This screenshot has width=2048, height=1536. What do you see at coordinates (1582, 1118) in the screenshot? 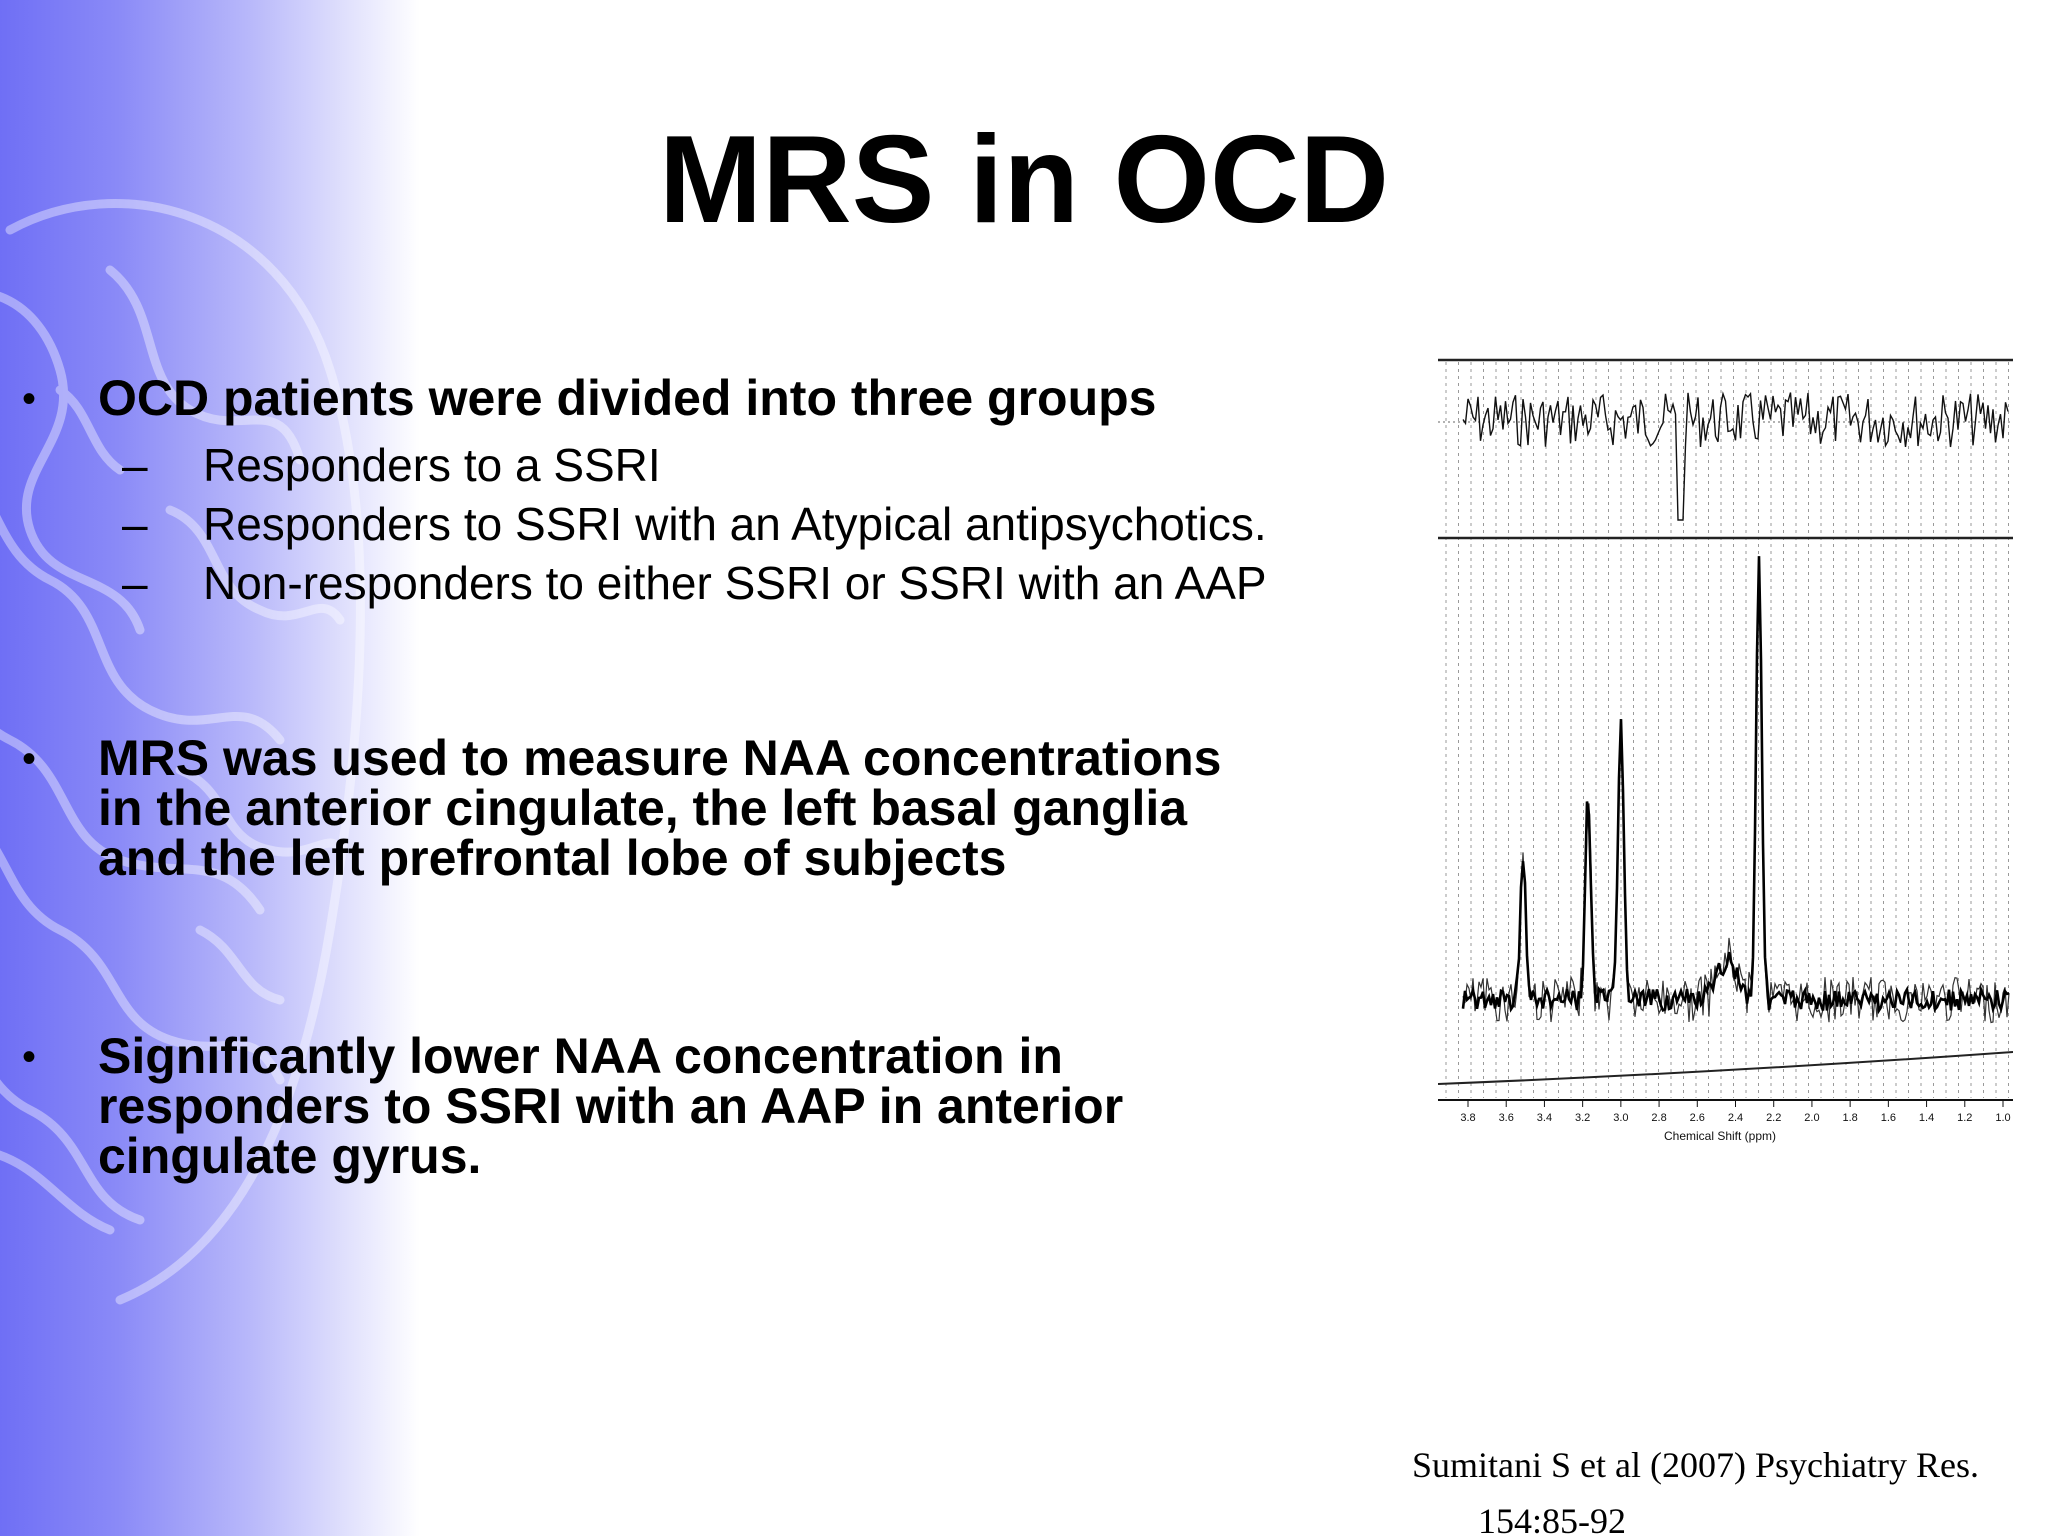
I see `x-tick-label: 3.2` at bounding box center [1582, 1118].